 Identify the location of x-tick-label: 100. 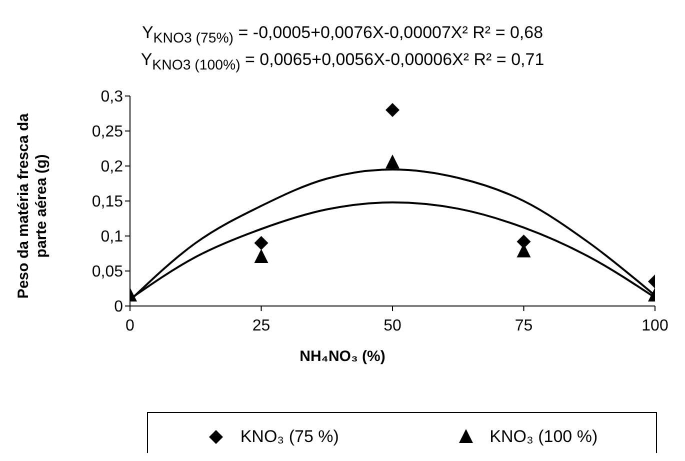
(655, 325).